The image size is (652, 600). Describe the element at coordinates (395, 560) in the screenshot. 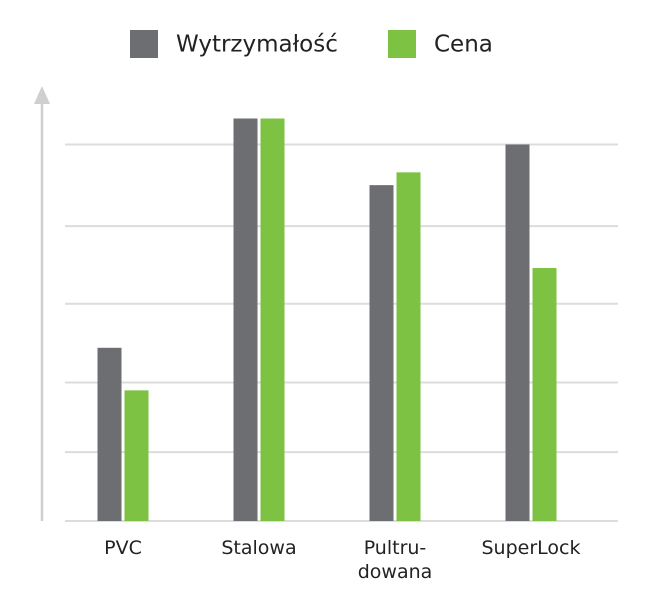

I see `x-tick-label: Pultru- dowana` at that location.